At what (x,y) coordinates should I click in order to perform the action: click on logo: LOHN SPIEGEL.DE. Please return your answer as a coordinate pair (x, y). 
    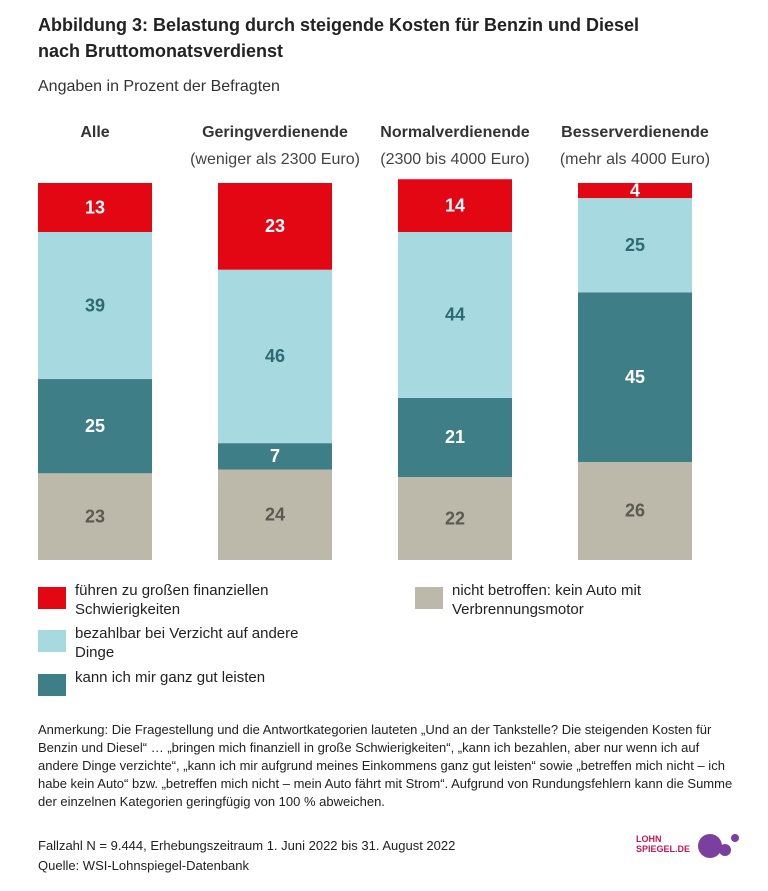
    Looking at the image, I should click on (663, 844).